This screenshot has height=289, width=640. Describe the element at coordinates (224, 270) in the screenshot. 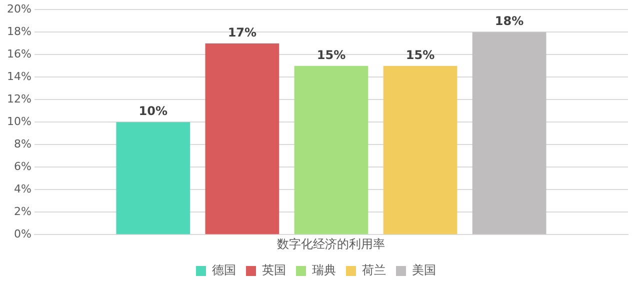

I see `legend-label: 德国` at that location.